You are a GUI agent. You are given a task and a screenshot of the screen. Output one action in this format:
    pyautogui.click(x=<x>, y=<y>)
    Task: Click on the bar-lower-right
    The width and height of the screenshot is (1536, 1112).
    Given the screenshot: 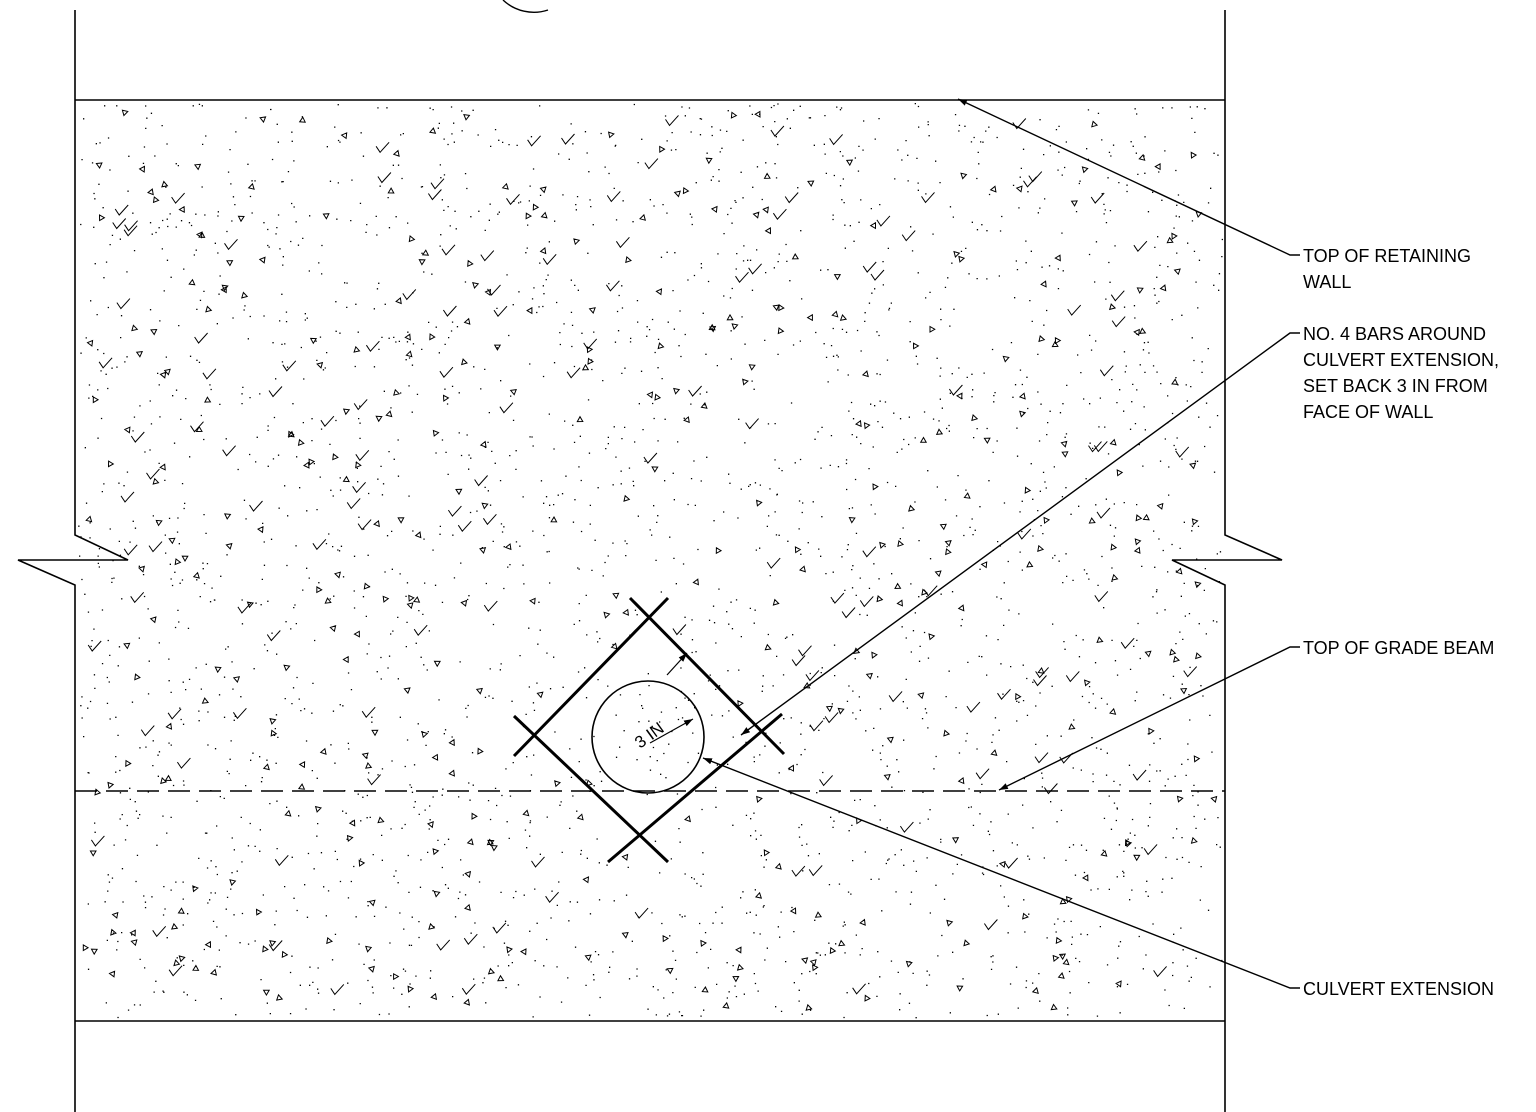 What is the action you would take?
    pyautogui.click(x=695, y=788)
    